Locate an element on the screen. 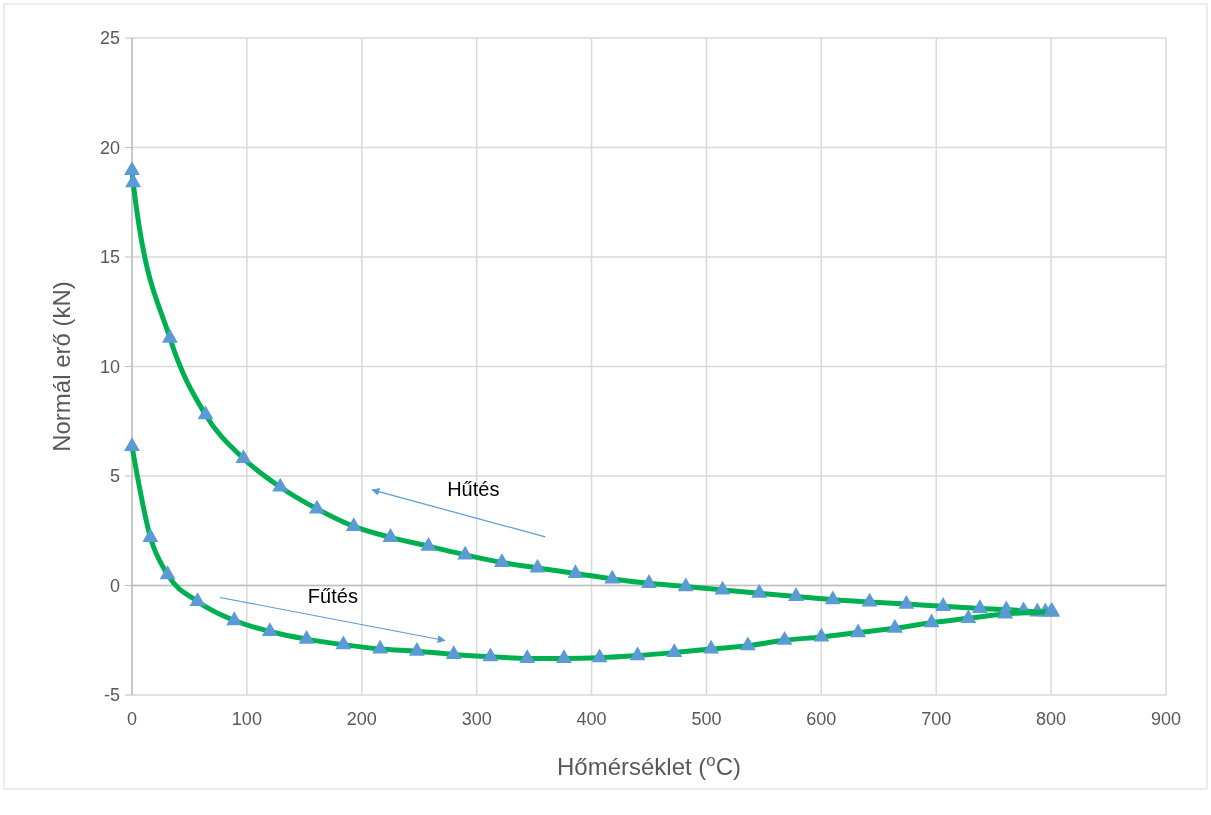 Image resolution: width=1211 pixels, height=815 pixels. x-tick-label: 0 is located at coordinates (132, 719).